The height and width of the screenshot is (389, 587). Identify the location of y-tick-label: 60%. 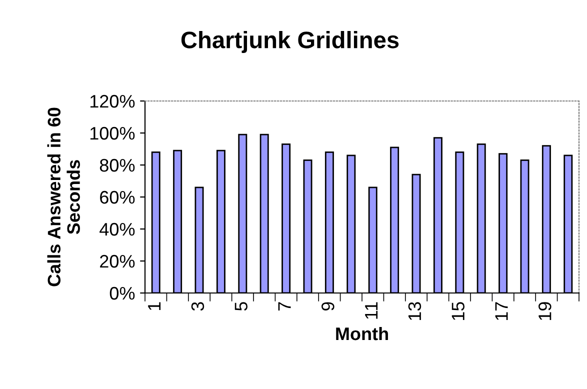
(117, 197).